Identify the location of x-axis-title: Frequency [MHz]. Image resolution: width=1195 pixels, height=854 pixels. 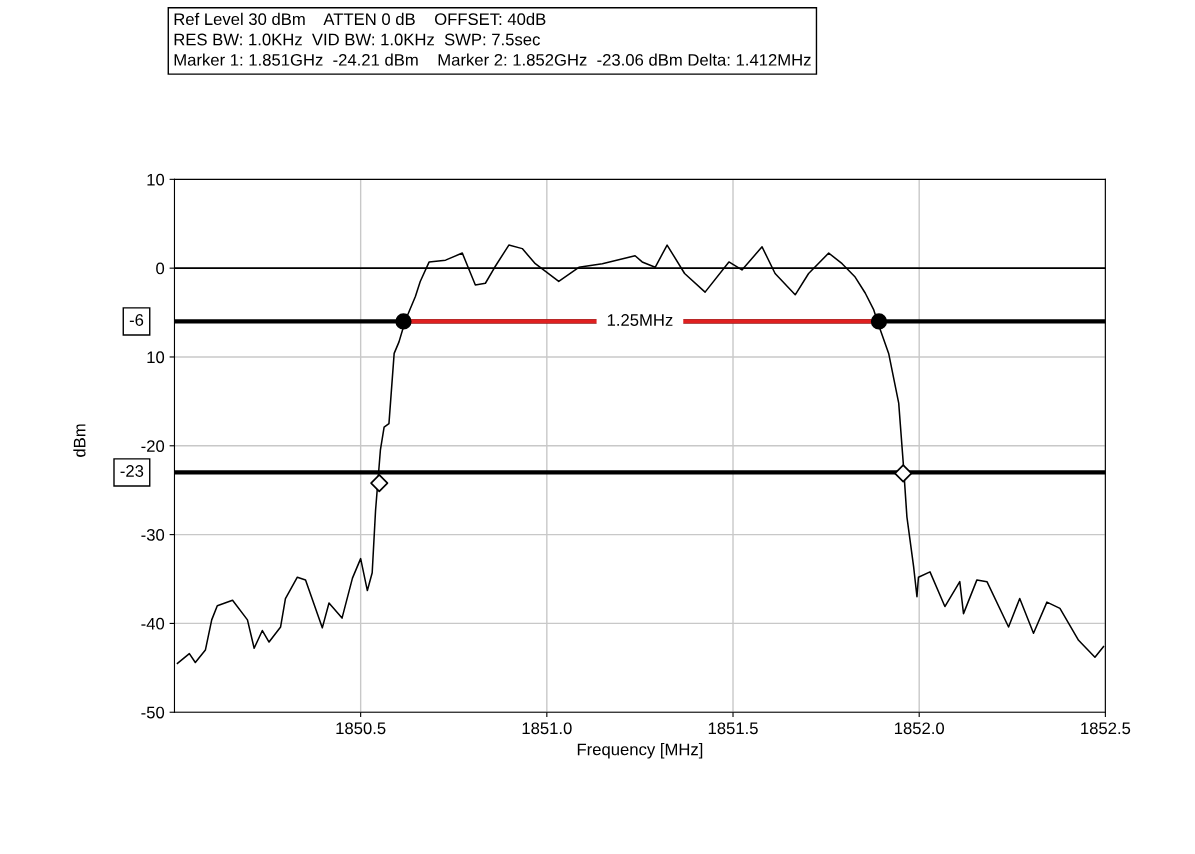
(640, 751).